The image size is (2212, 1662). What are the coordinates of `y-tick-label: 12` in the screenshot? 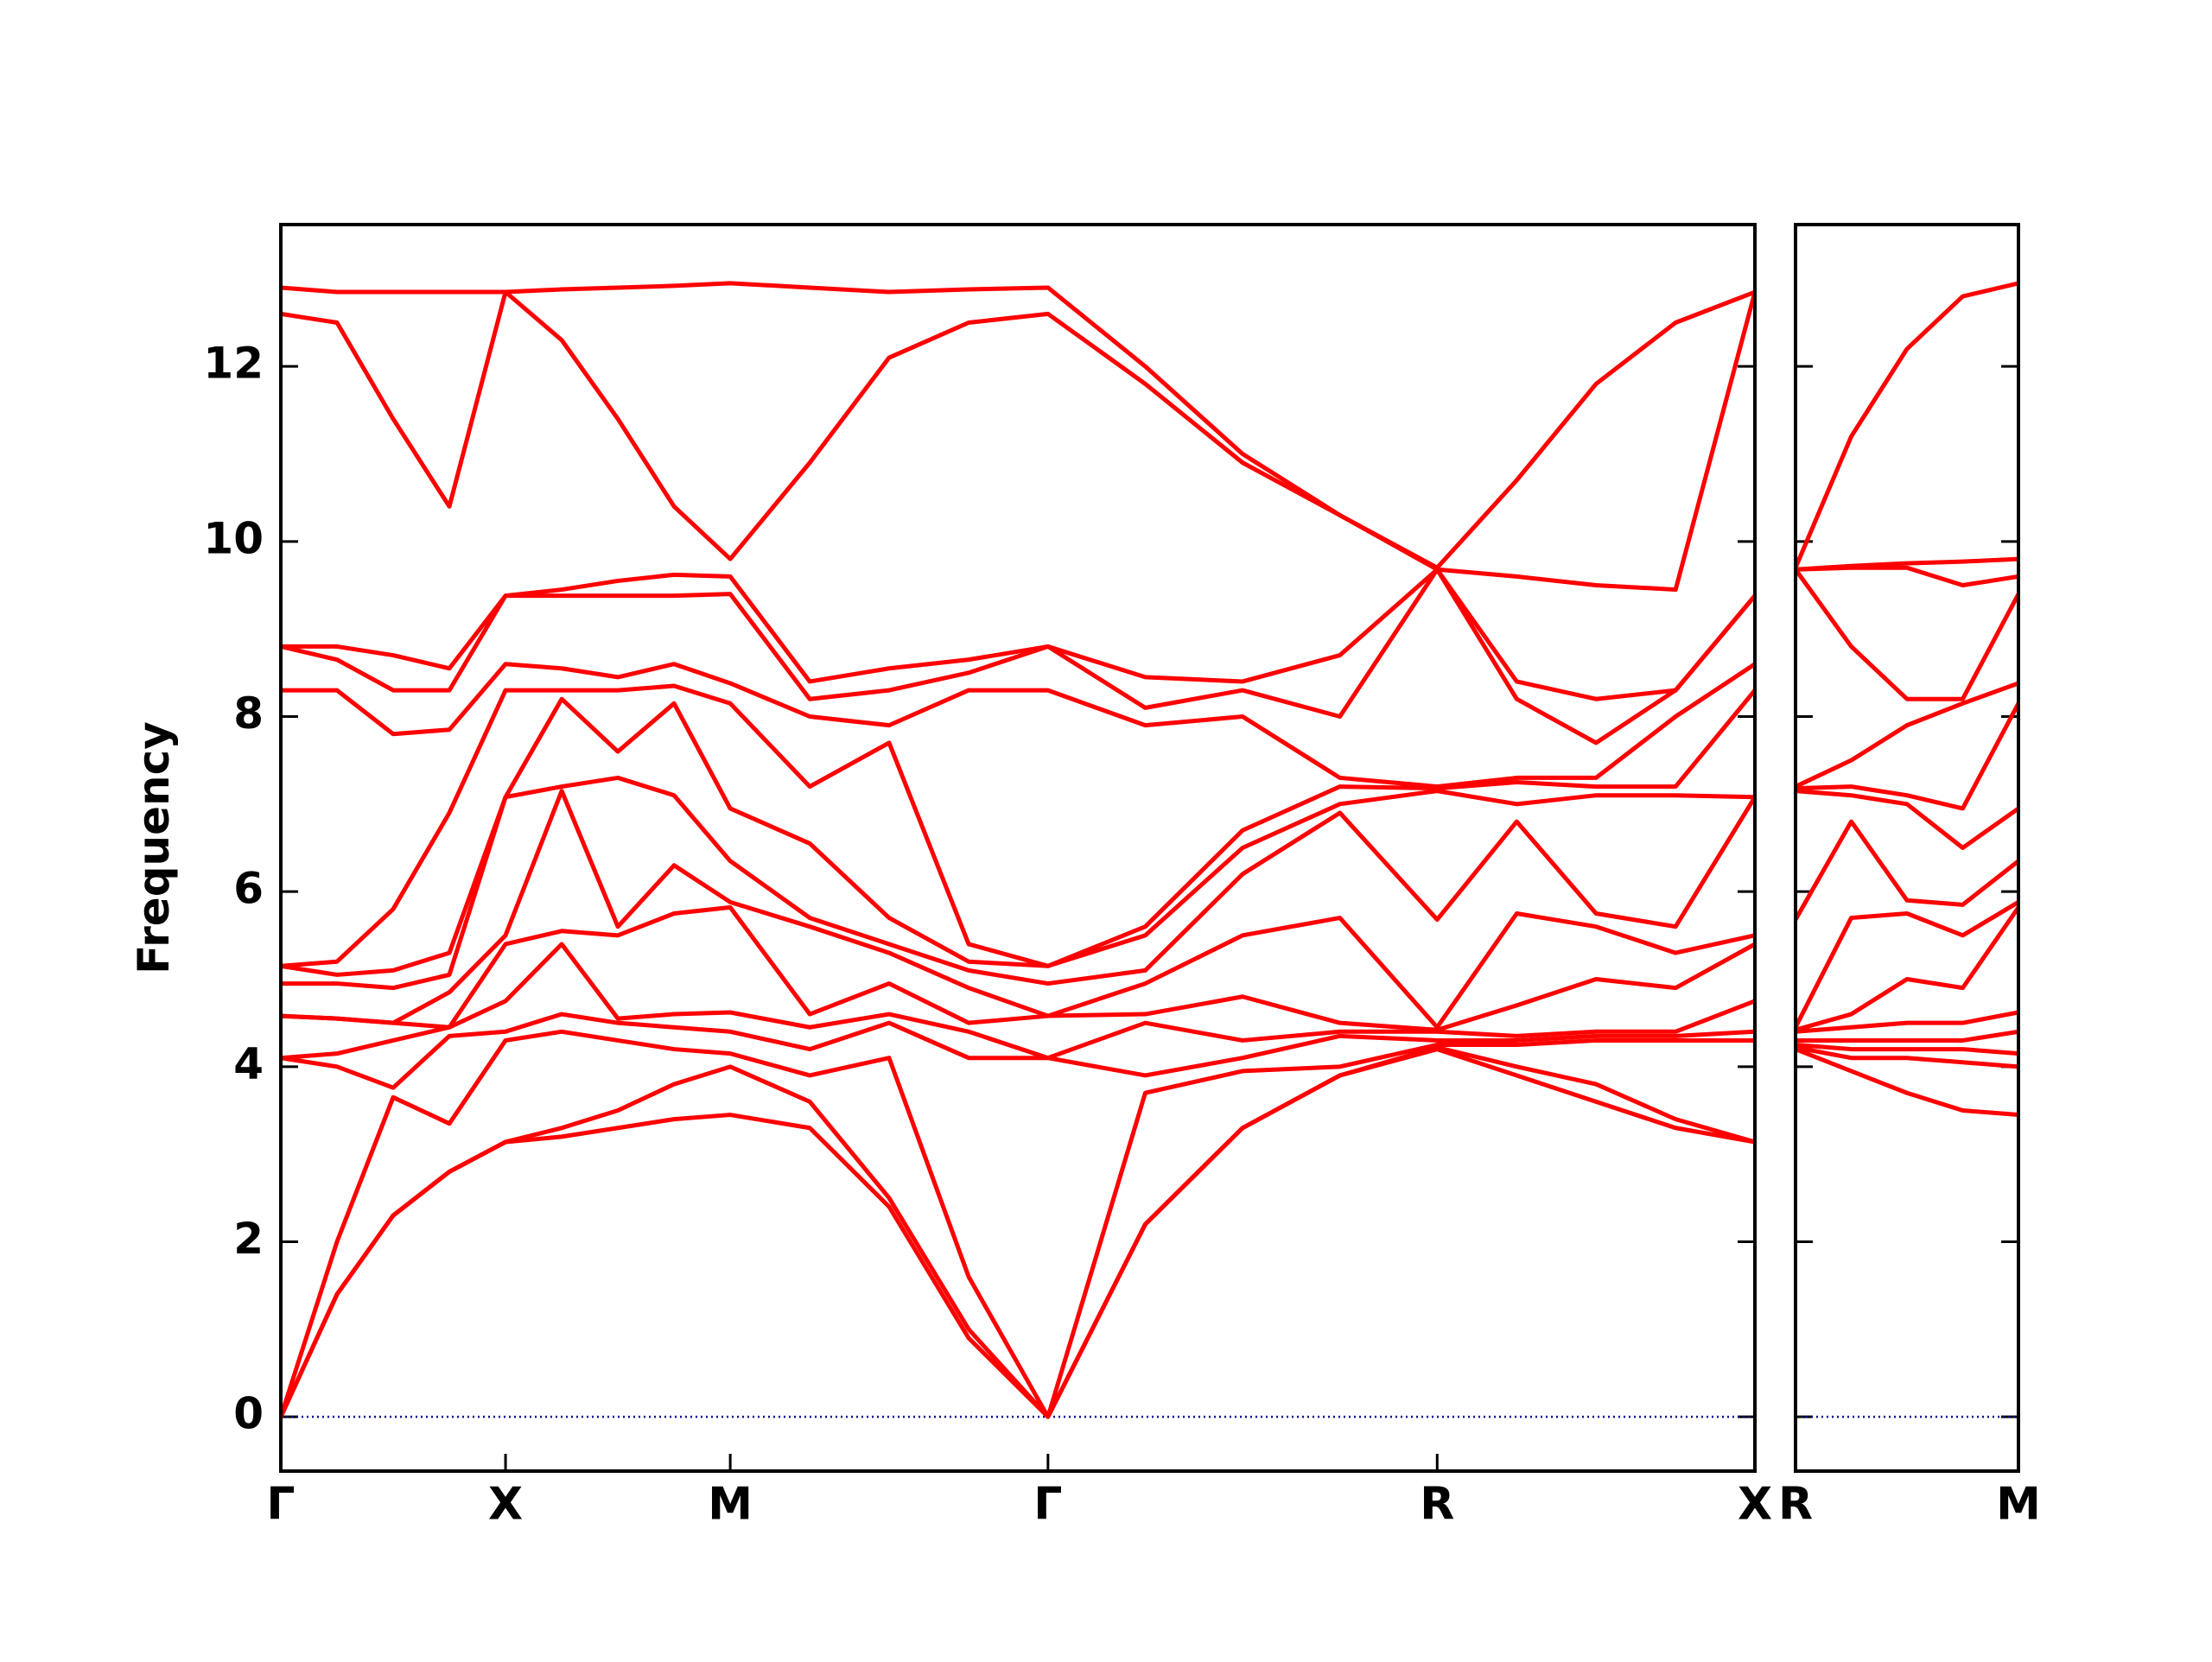 It's located at (233, 364).